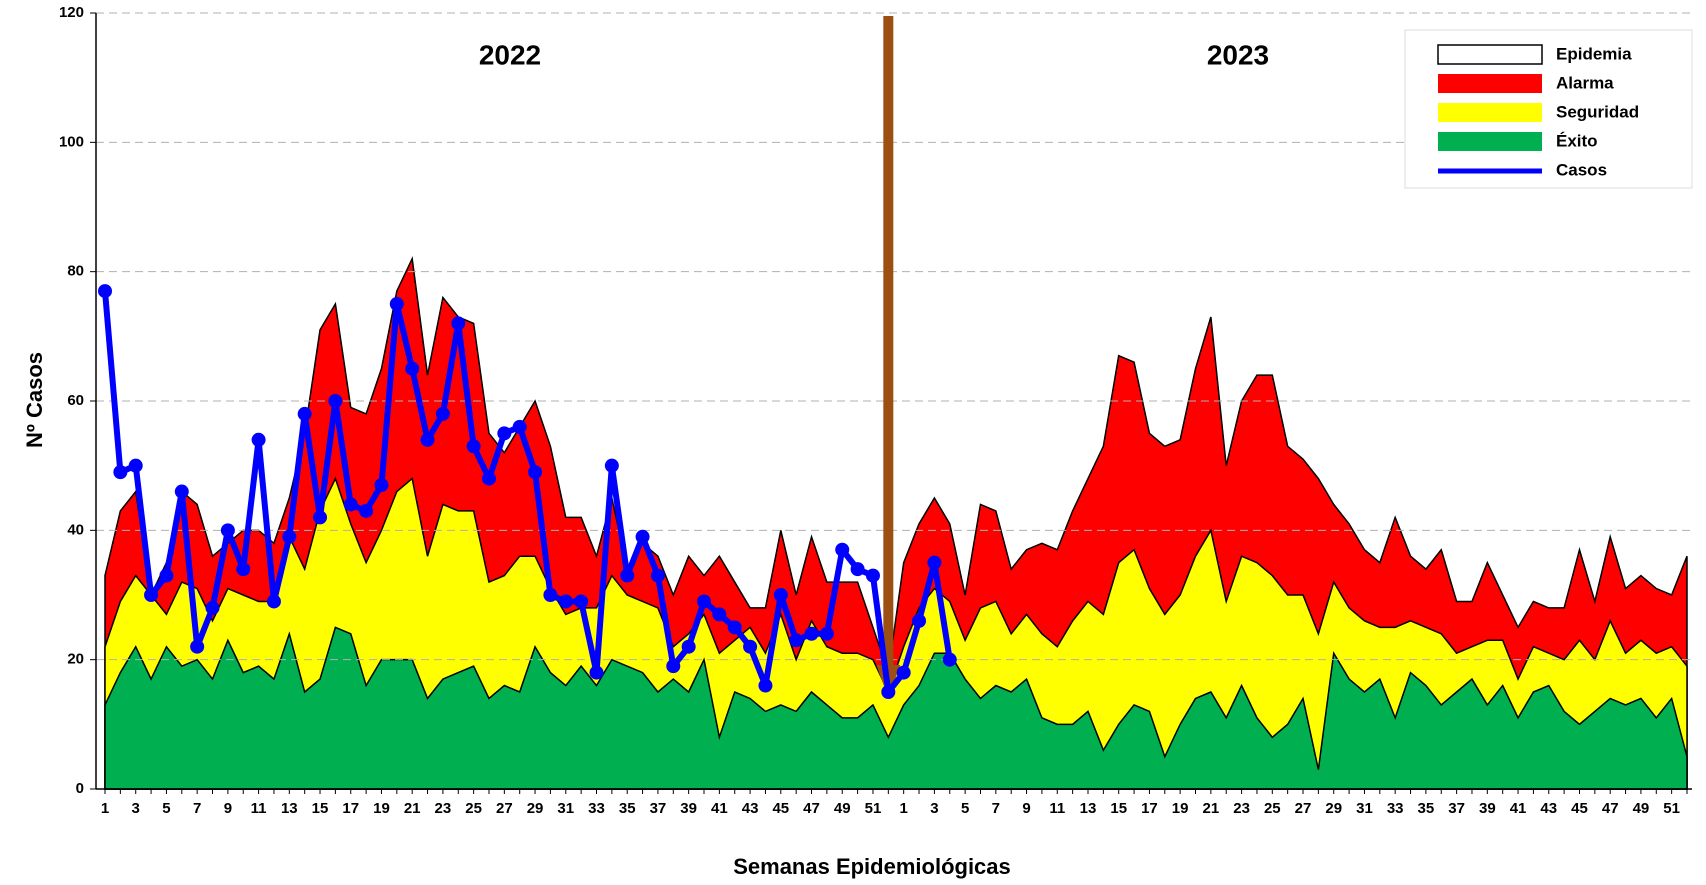  I want to click on y-tick-label: 60, so click(75, 400).